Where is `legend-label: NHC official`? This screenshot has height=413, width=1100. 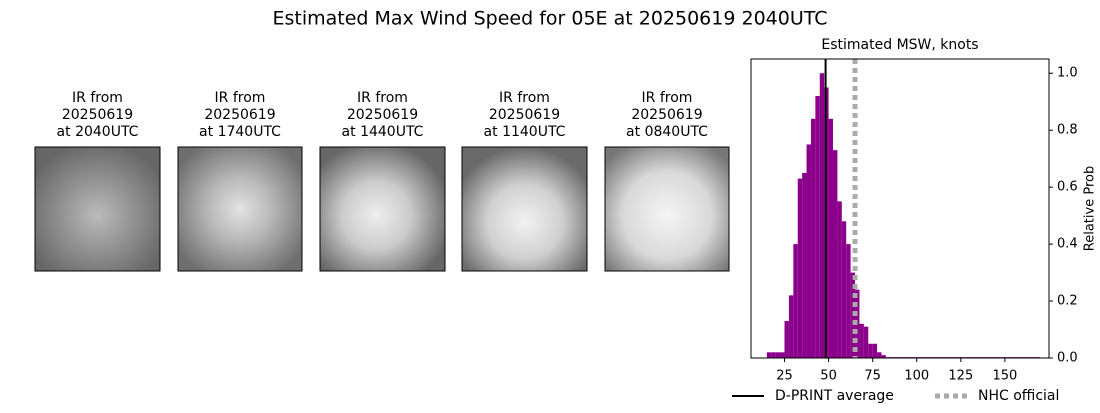
legend-label: NHC official is located at coordinates (1018, 396).